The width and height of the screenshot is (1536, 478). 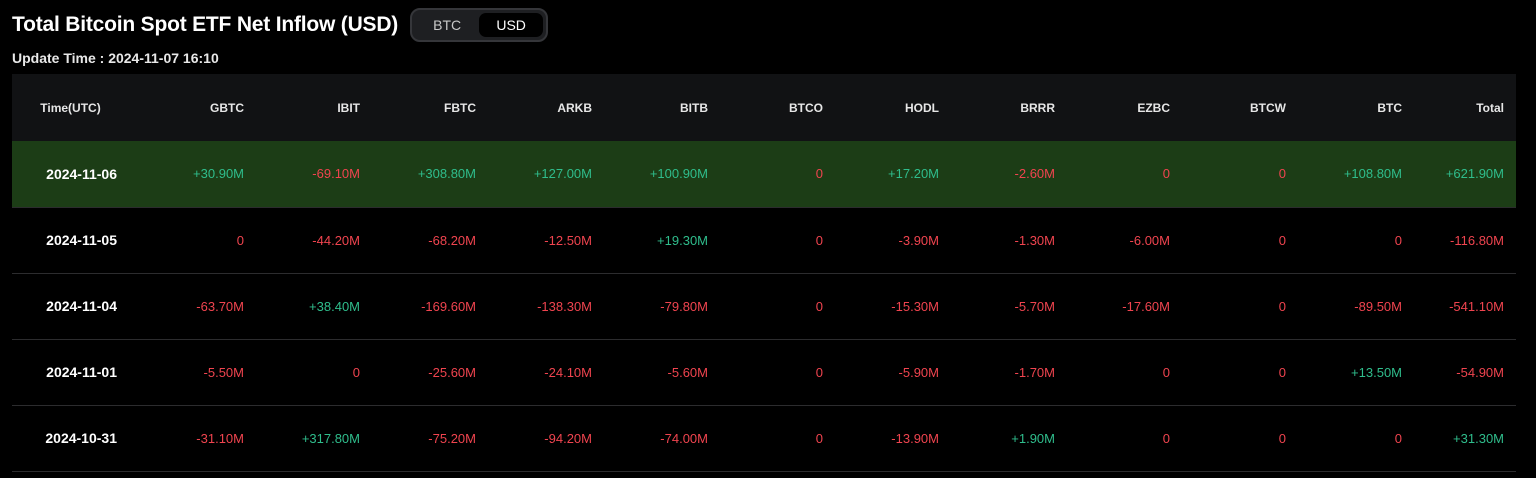 What do you see at coordinates (1034, 240) in the screenshot?
I see `flow-cell: -1.30M` at bounding box center [1034, 240].